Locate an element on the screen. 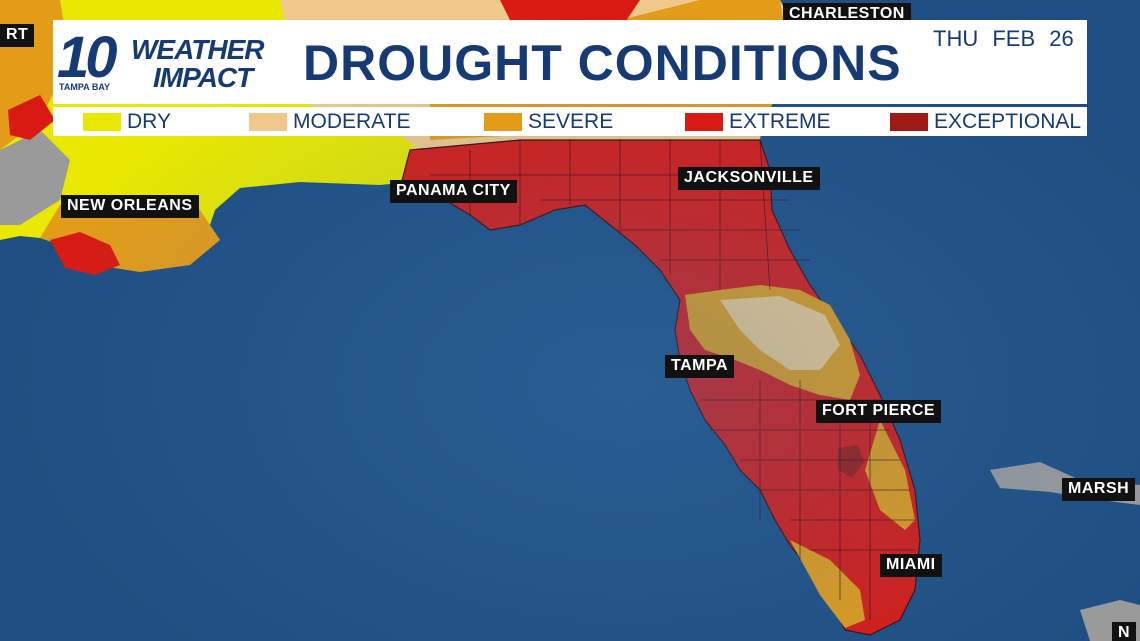 This screenshot has height=641, width=1140. station-logo: 10 WEATHER IMPACT TAMPA BAY is located at coordinates (172, 60).